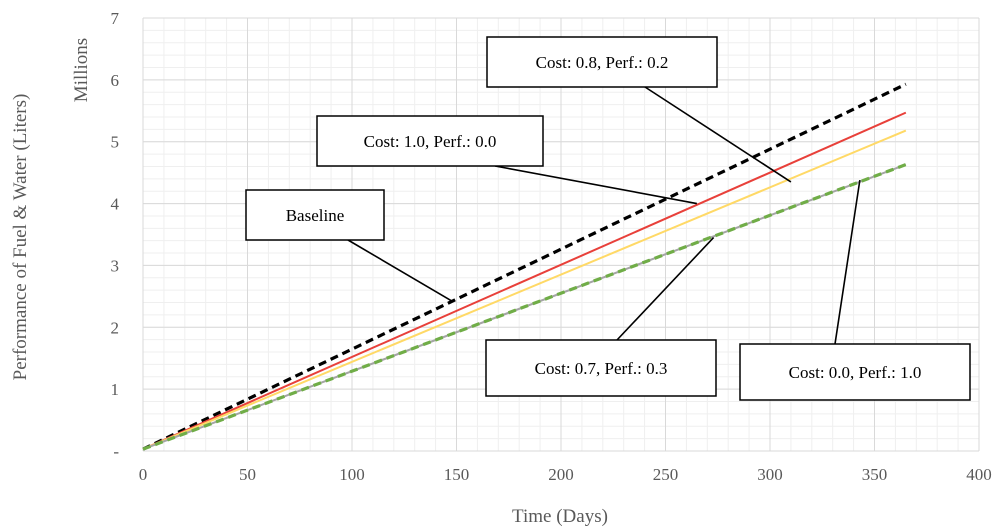 This screenshot has height=531, width=1000. What do you see at coordinates (875, 474) in the screenshot?
I see `x-tick-label: 350` at bounding box center [875, 474].